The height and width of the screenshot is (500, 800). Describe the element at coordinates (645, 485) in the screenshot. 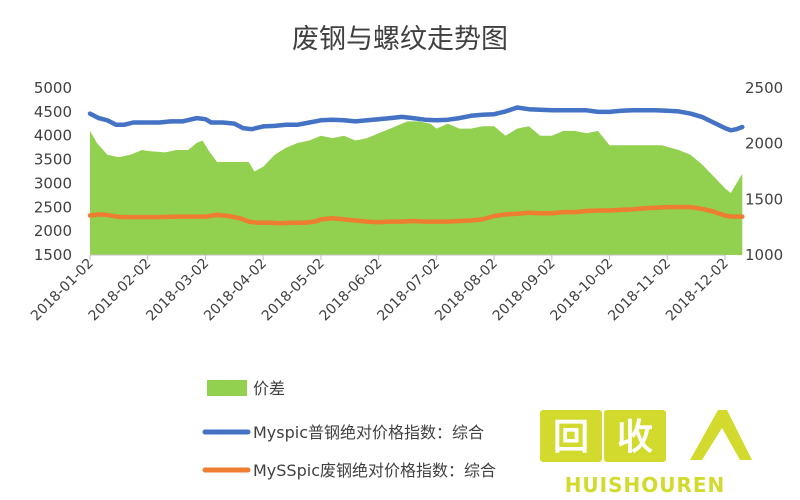

I see `watermark-text: HUISHOUREN` at that location.